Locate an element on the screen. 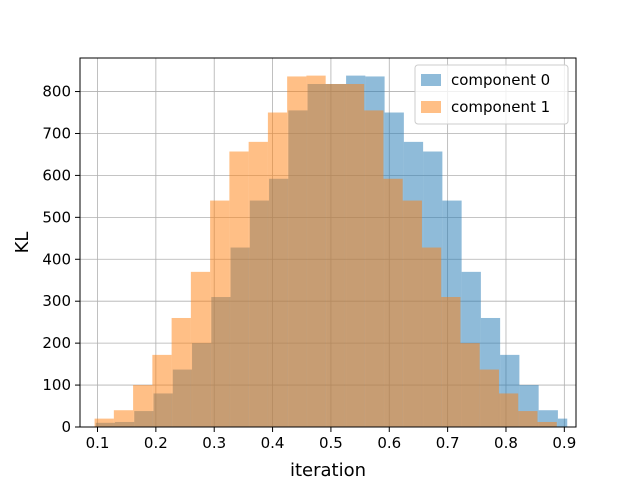 The height and width of the screenshot is (480, 640). y-tick-label: 100 is located at coordinates (56, 385).